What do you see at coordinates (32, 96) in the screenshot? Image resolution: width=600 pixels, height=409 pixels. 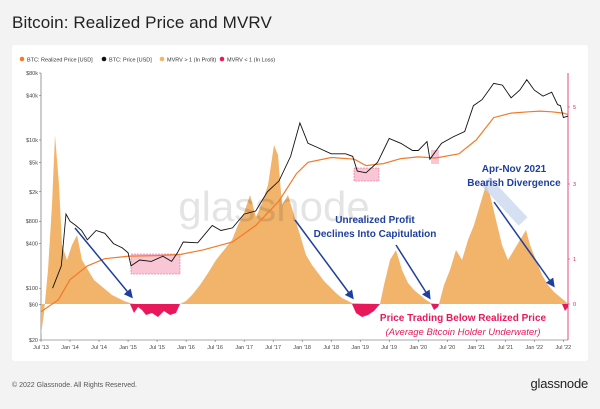 I see `y-tick-label: $40k` at bounding box center [32, 96].